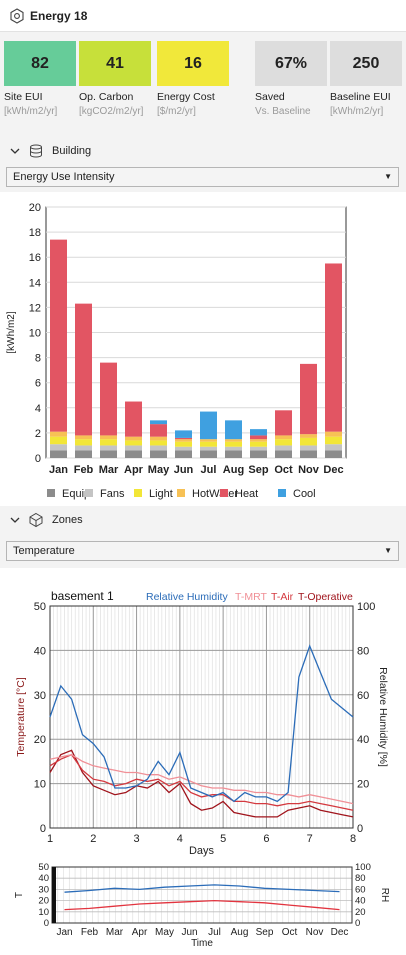  I want to click on kpi-value: 250, so click(366, 63).